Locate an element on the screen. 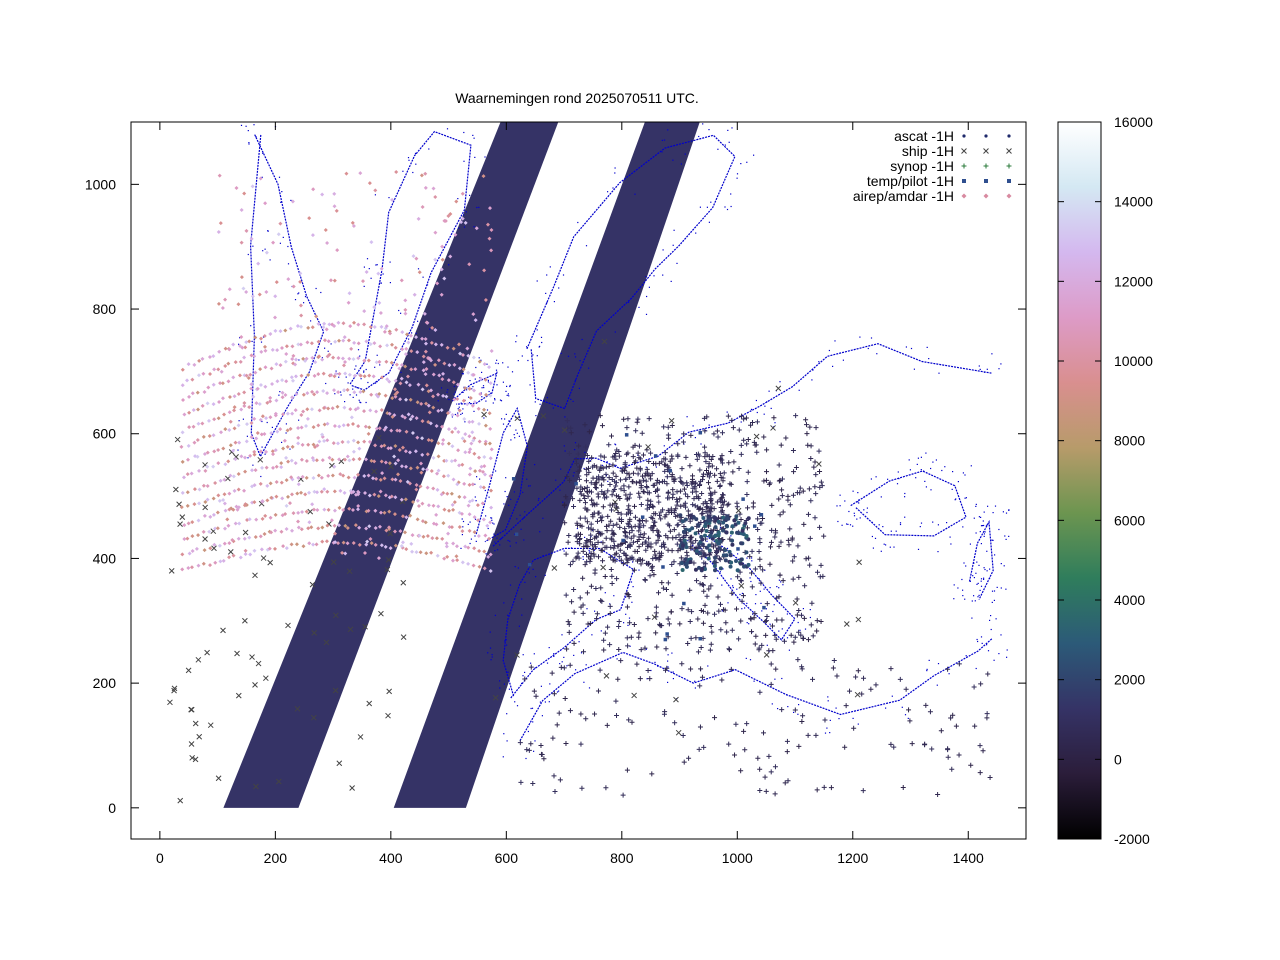 Image resolution: width=1280 pixels, height=960 pixels. legend-marker is located at coordinates (986, 166).